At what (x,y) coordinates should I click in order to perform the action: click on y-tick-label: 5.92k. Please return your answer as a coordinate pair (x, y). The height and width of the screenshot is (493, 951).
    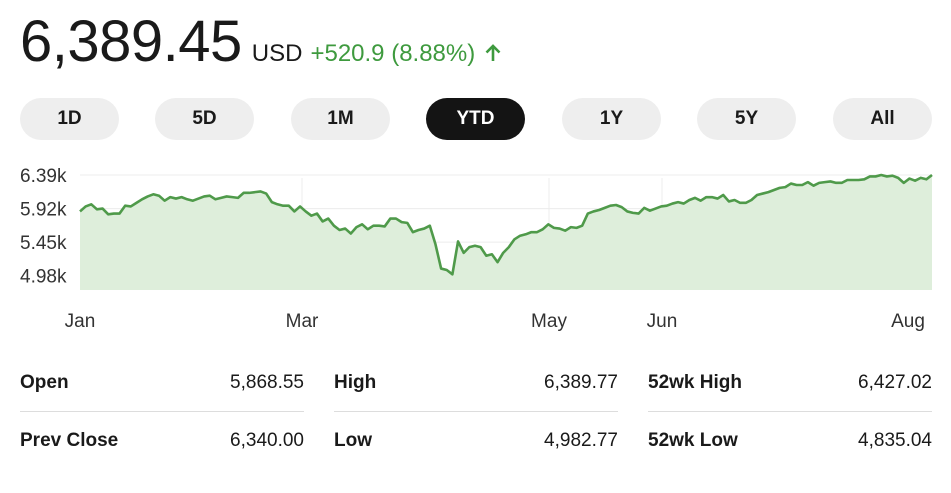
    Looking at the image, I should click on (43, 210).